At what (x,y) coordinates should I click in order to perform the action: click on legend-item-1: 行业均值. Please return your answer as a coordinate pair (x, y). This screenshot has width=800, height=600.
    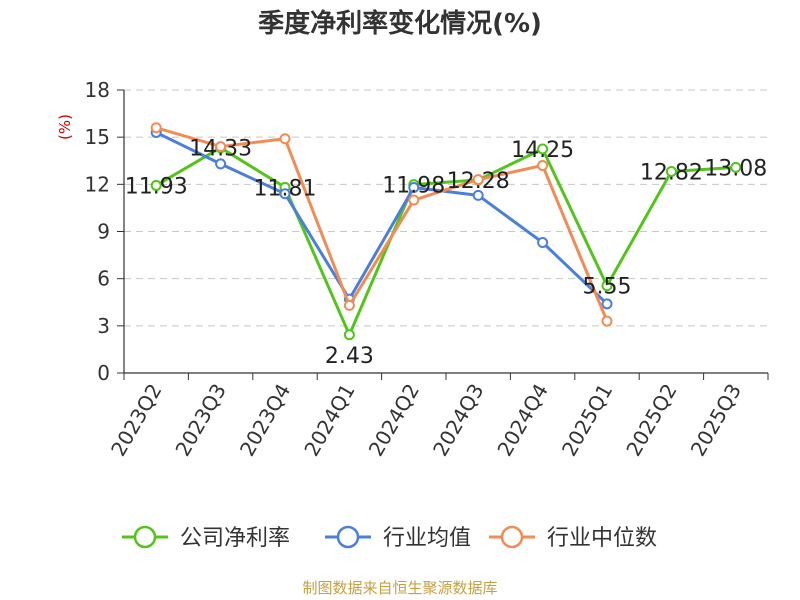
    Looking at the image, I should click on (398, 538).